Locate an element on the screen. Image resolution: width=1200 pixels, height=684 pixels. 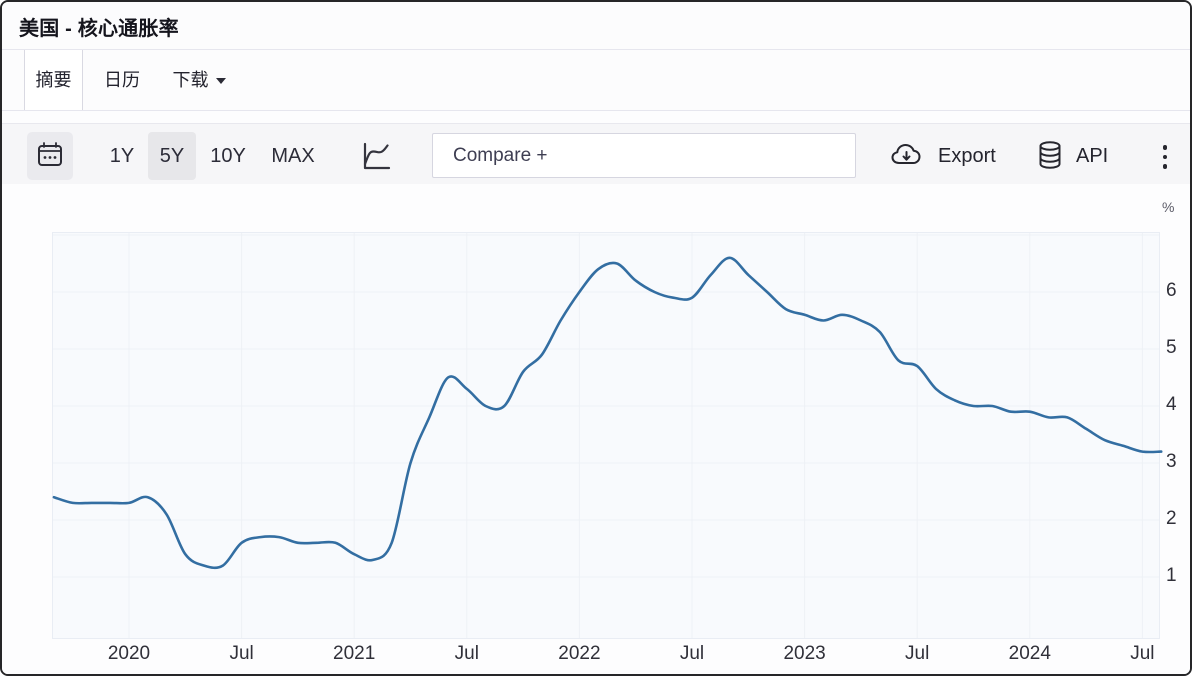
tab-calendar: 日历 is located at coordinates (122, 80).